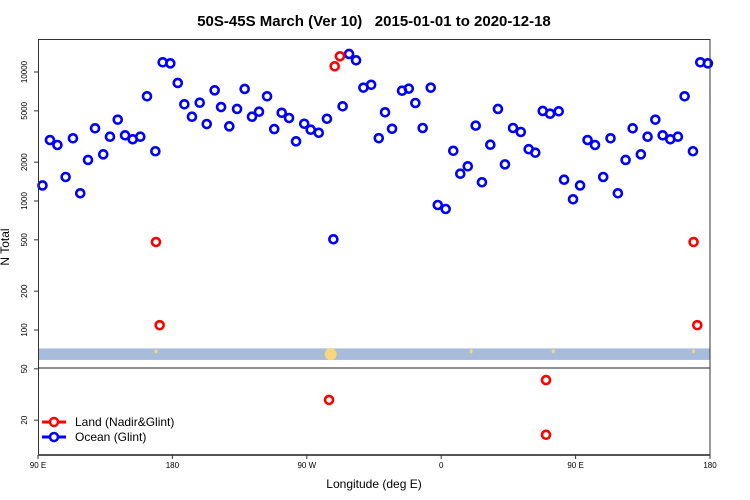 The width and height of the screenshot is (750, 500). What do you see at coordinates (24, 71) in the screenshot?
I see `y-tick-label: 10000` at bounding box center [24, 71].